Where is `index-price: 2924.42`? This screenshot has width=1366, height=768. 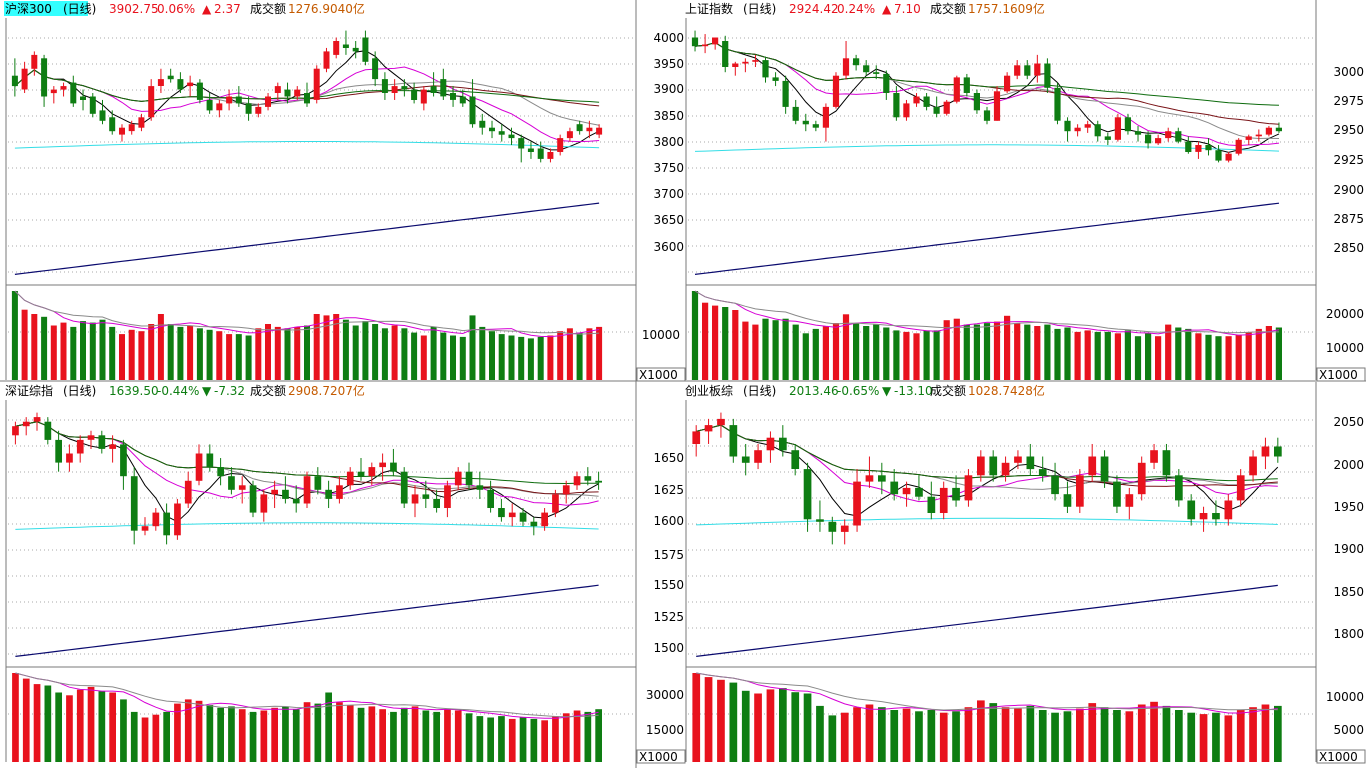 index-price: 2924.42 is located at coordinates (814, 9).